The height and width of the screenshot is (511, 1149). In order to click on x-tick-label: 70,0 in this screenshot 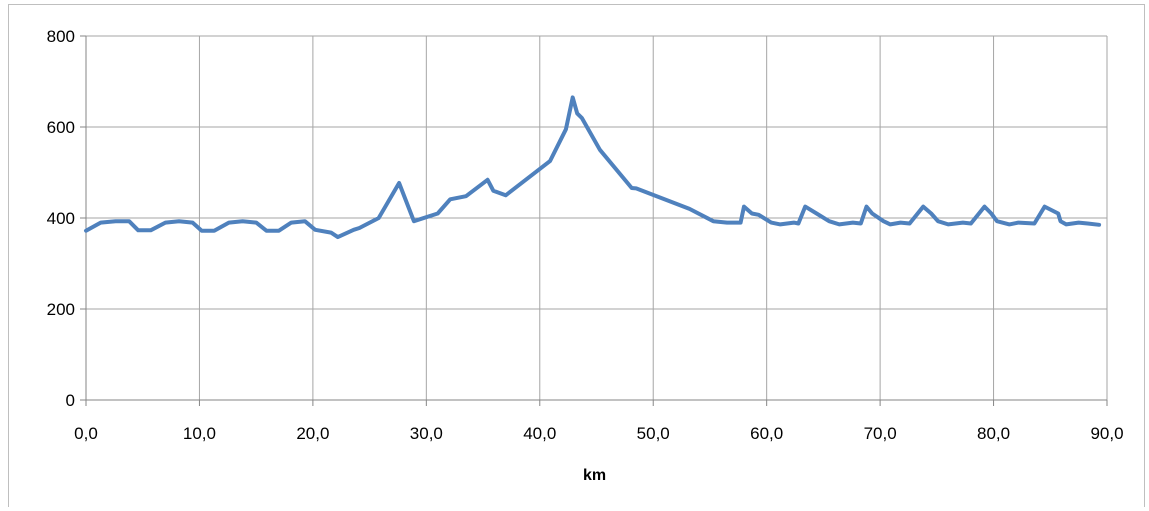, I will do `click(880, 433)`.